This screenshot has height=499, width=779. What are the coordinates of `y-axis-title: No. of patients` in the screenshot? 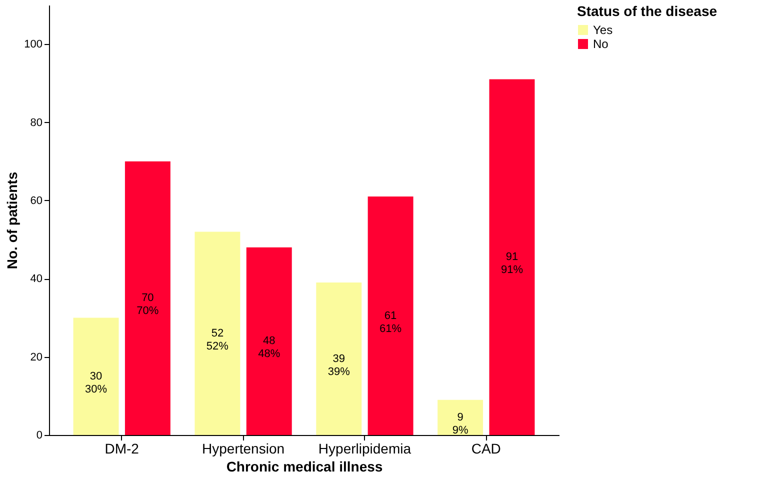 It's located at (12, 221).